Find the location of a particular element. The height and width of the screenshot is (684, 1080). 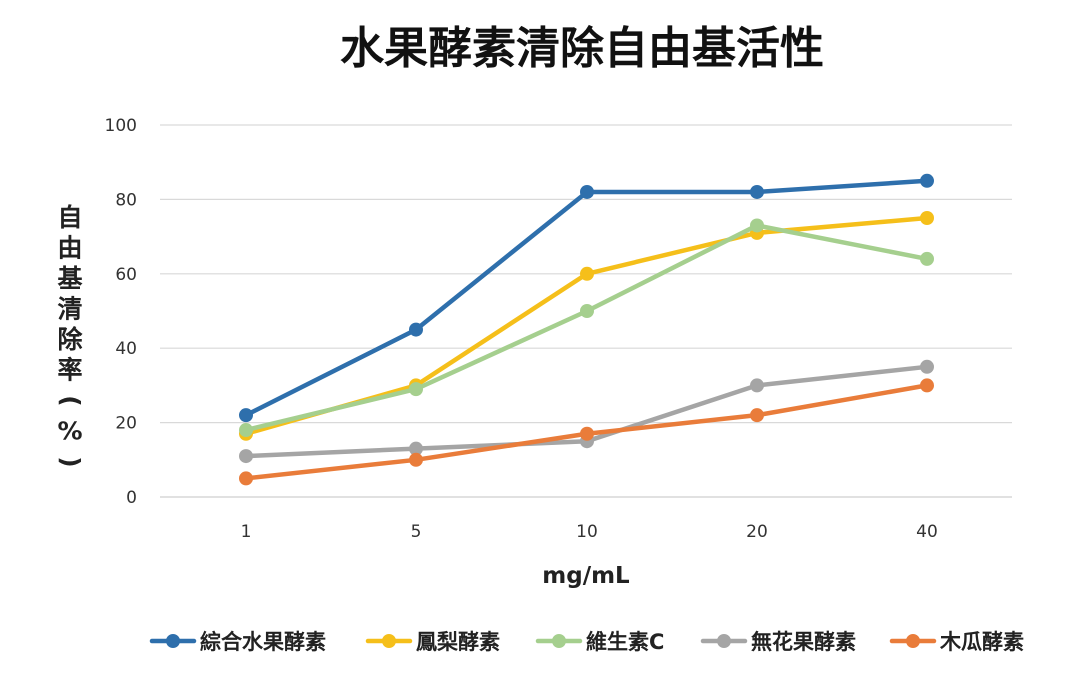

y-axis-label-char: ) is located at coordinates (70, 461).